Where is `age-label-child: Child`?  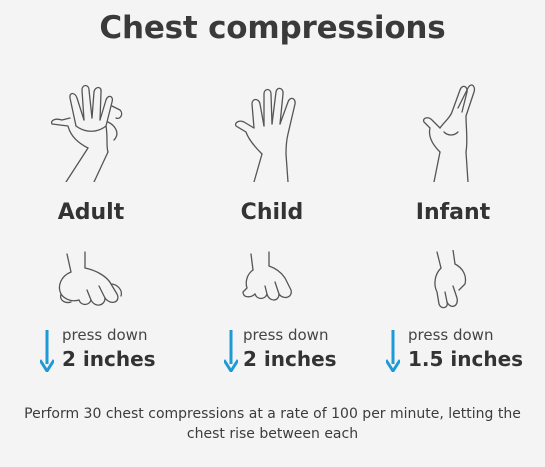 age-label-child: Child is located at coordinates (272, 212).